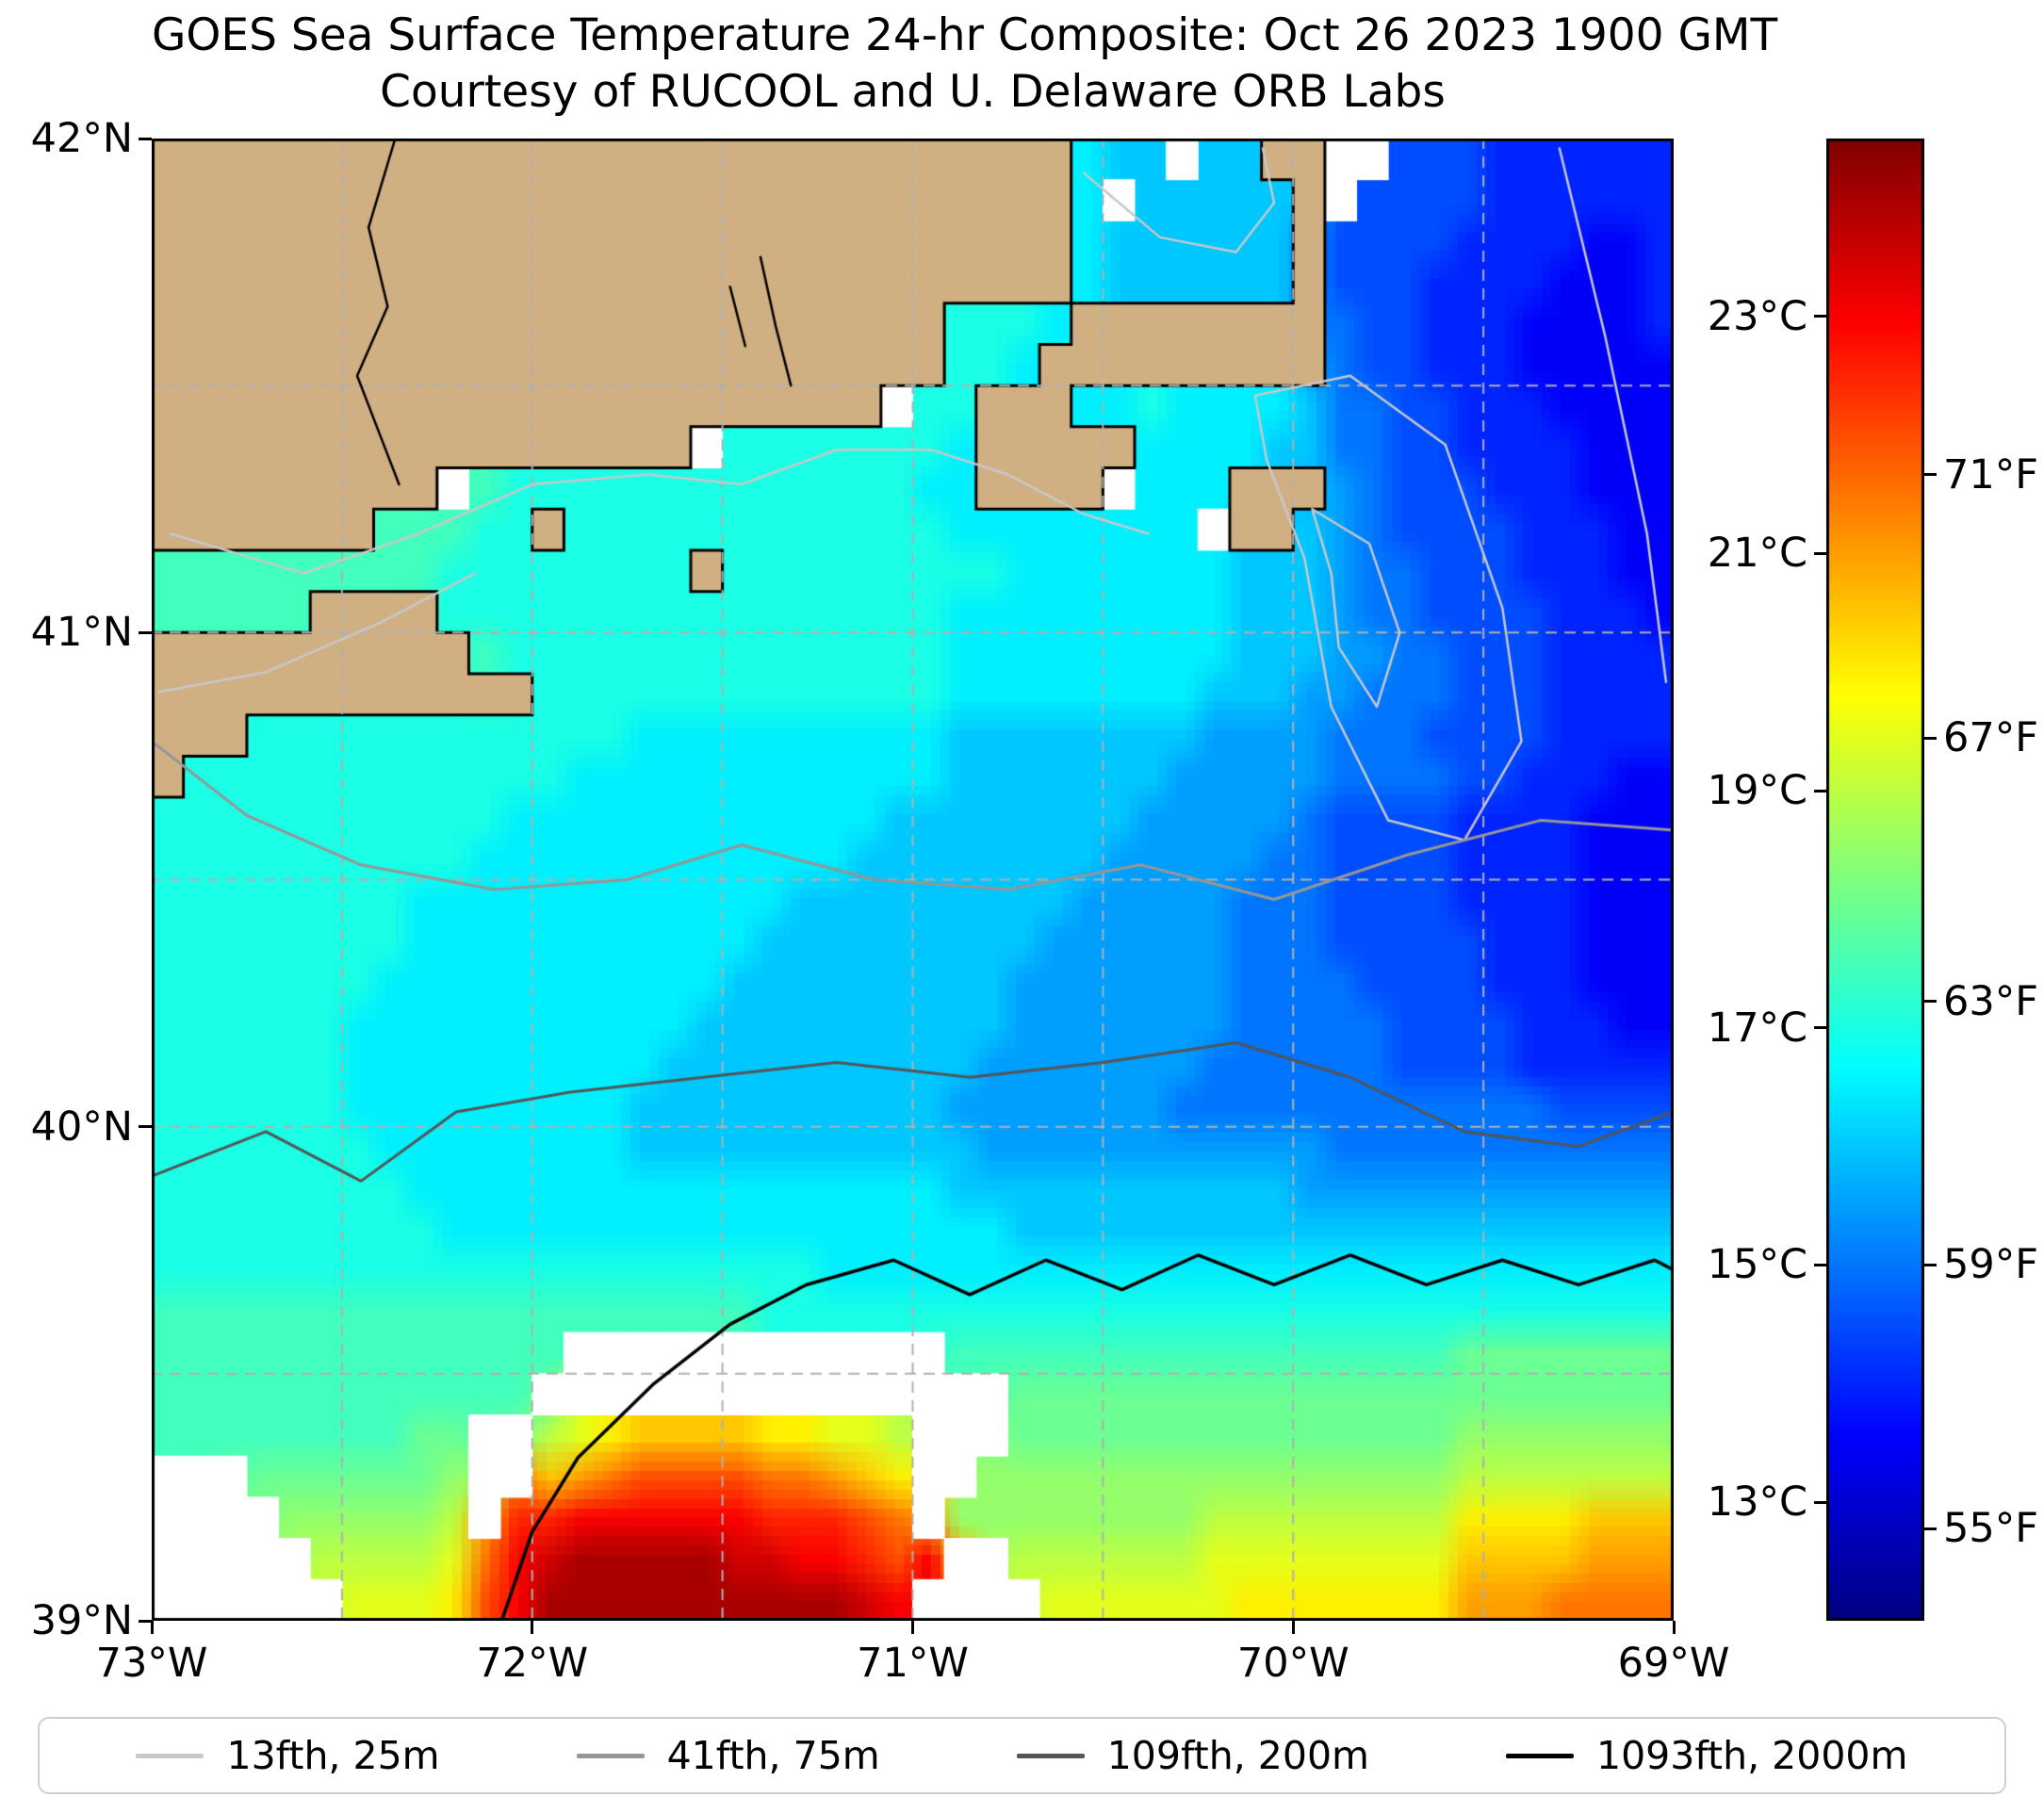  What do you see at coordinates (1757, 1502) in the screenshot?
I see `colorbar-tick-label-celsius: 13°C` at bounding box center [1757, 1502].